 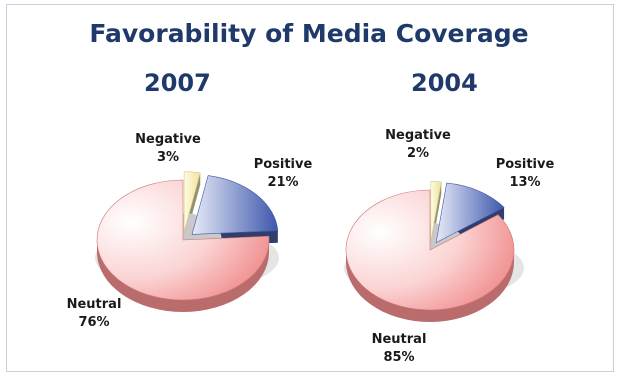 What do you see at coordinates (93, 322) in the screenshot?
I see `label-2007-neutral-value: 76%` at bounding box center [93, 322].